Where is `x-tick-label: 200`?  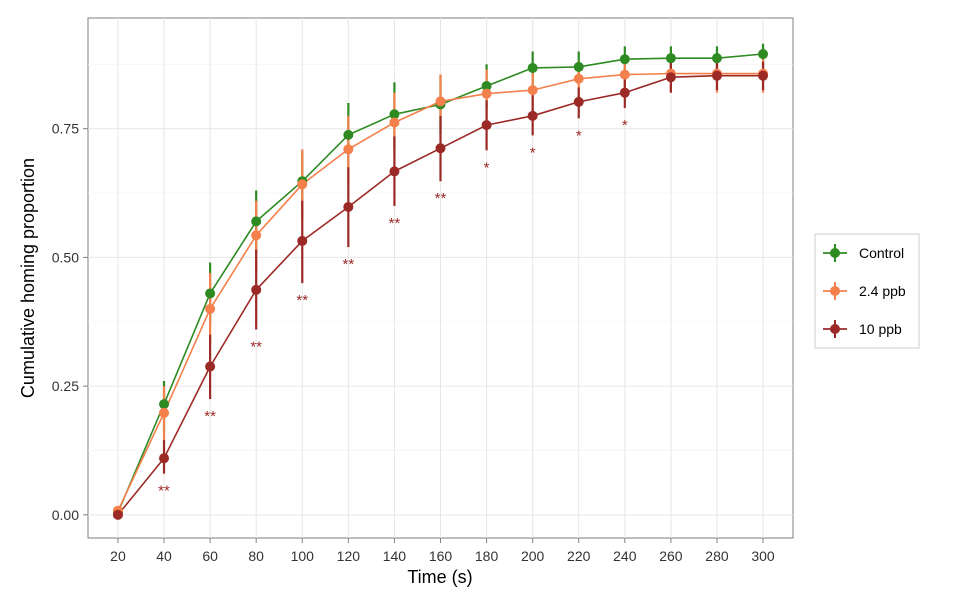 x-tick-label: 200 is located at coordinates (533, 556).